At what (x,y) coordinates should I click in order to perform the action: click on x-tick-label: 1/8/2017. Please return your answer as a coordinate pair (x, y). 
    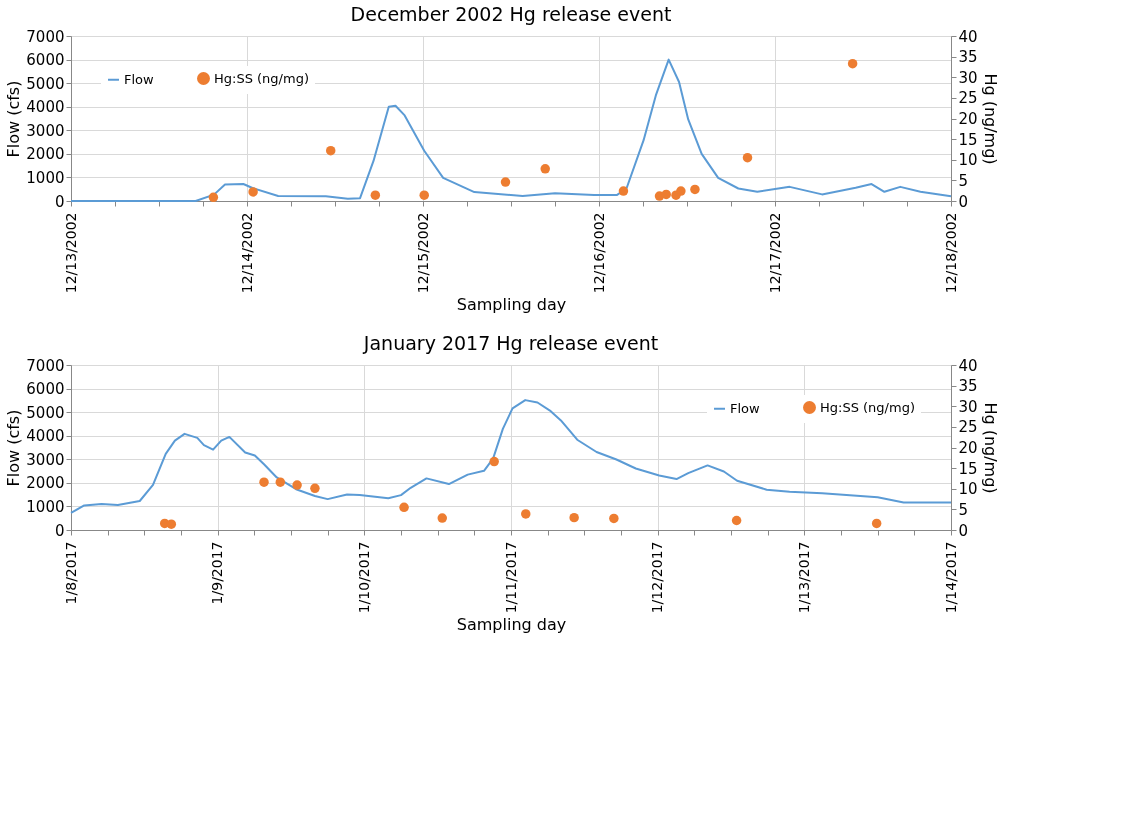
    Looking at the image, I should click on (70, 573).